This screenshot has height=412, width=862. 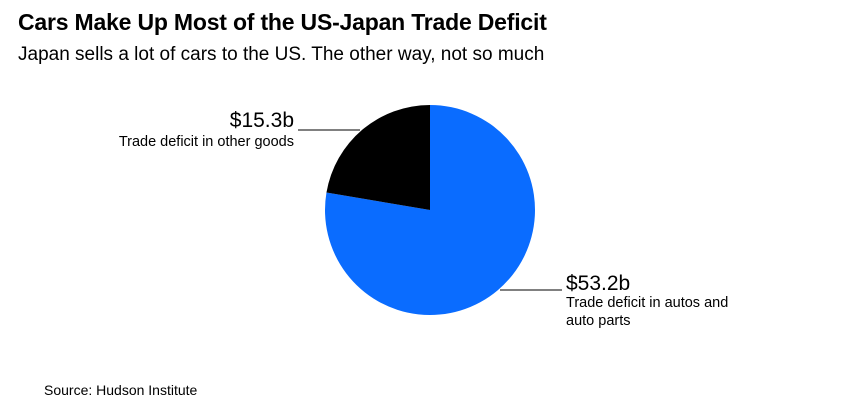 I want to click on slice-value-label-1: $15.3b, so click(x=262, y=120).